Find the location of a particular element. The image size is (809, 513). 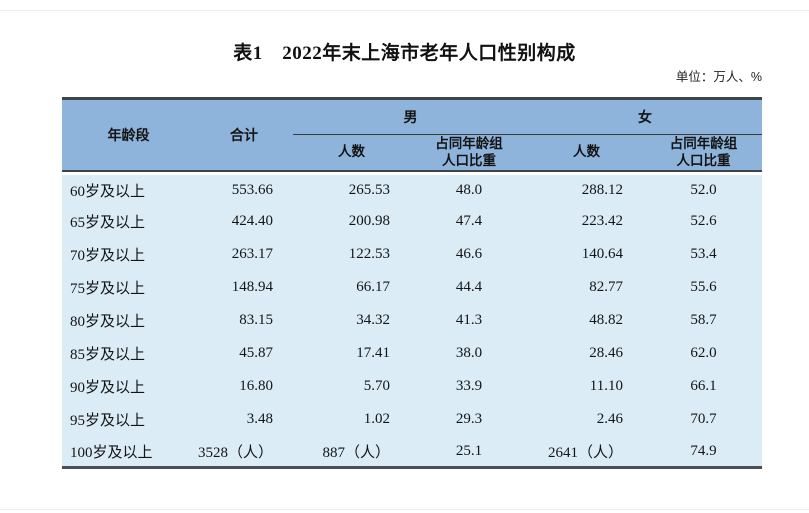

cell-male-count: 1.02 is located at coordinates (351, 419).